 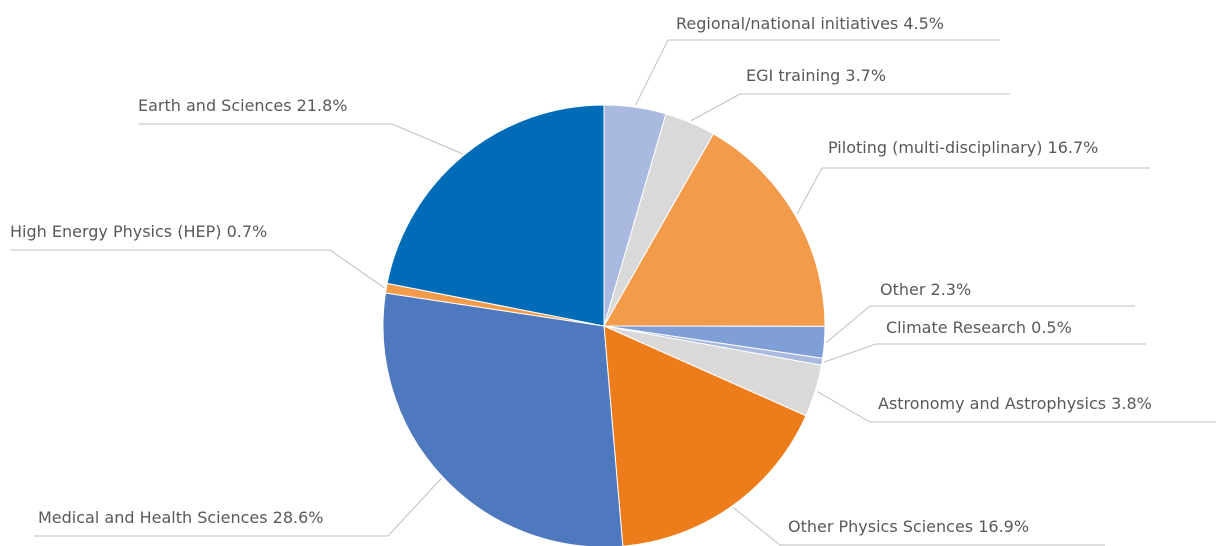 I want to click on label-value: 0.7%, so click(x=247, y=231).